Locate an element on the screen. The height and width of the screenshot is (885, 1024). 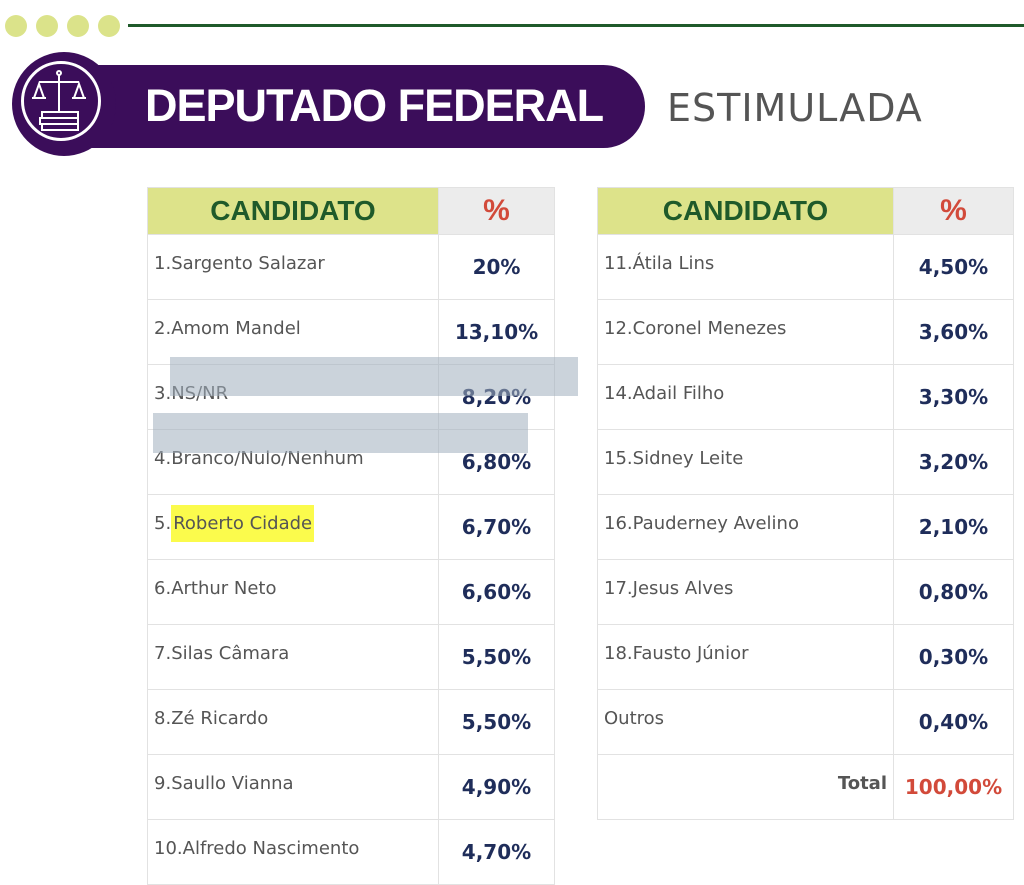
candidate-name: 9.Saullo Vianna is located at coordinates (293, 787).